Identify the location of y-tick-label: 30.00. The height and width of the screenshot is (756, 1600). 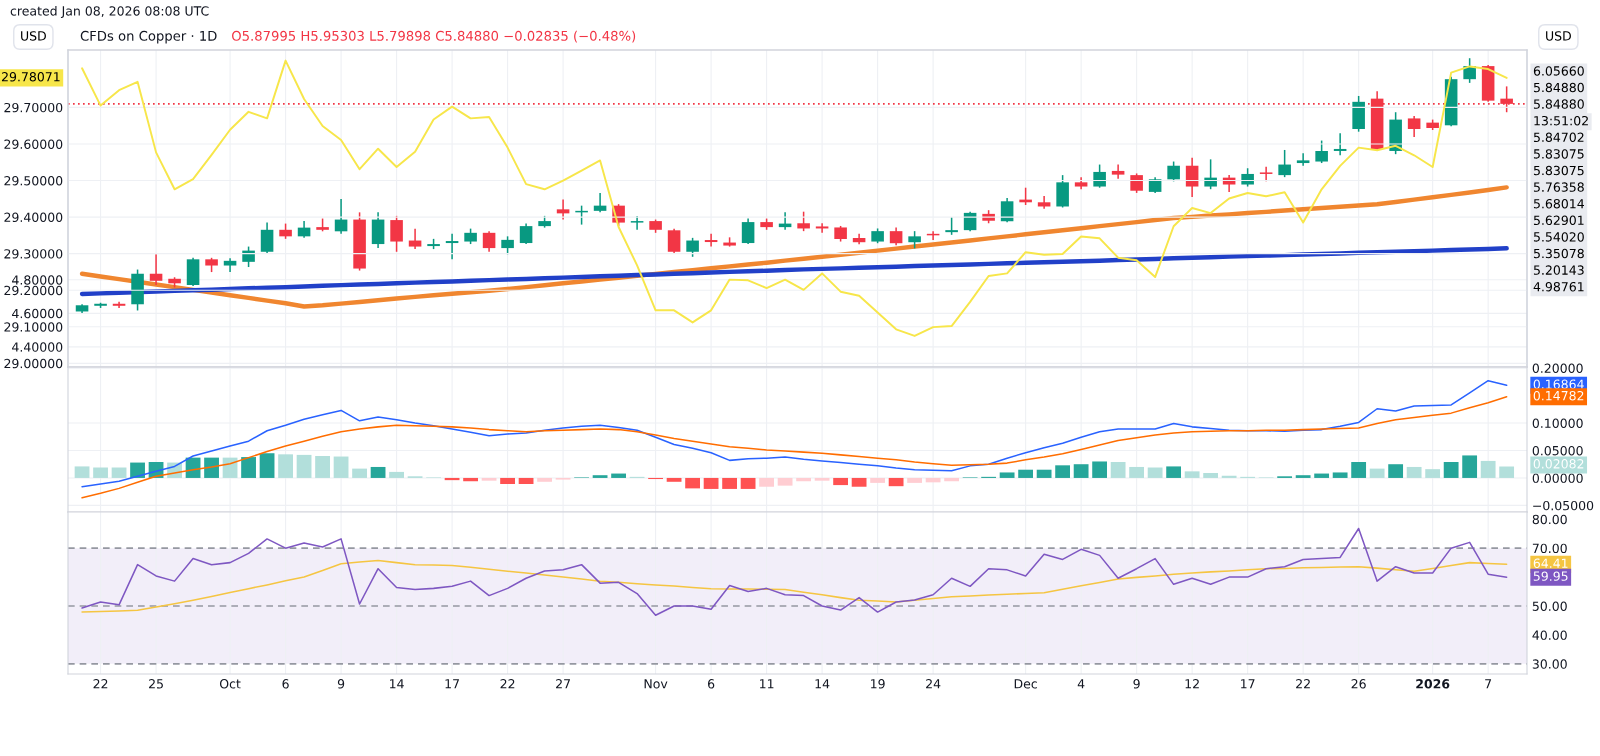
(1549, 664).